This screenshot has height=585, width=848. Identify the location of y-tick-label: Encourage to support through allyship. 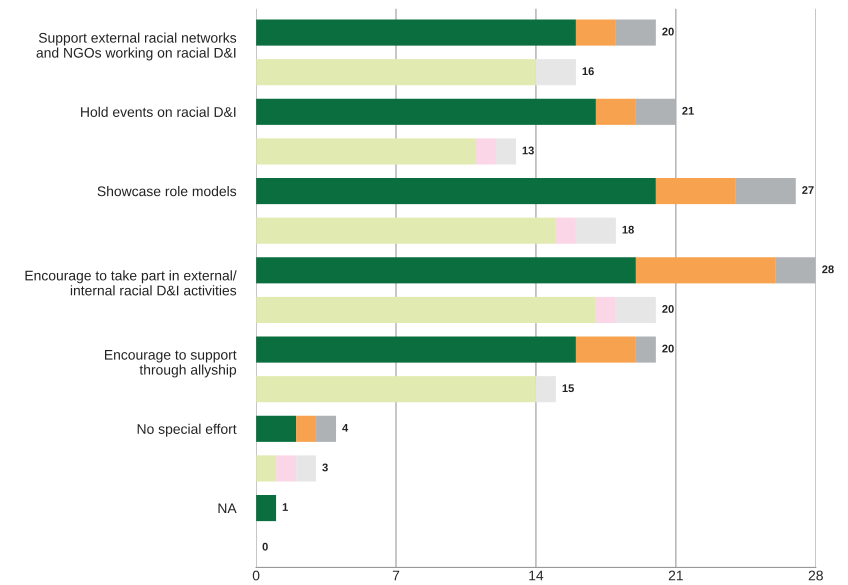
(170, 364).